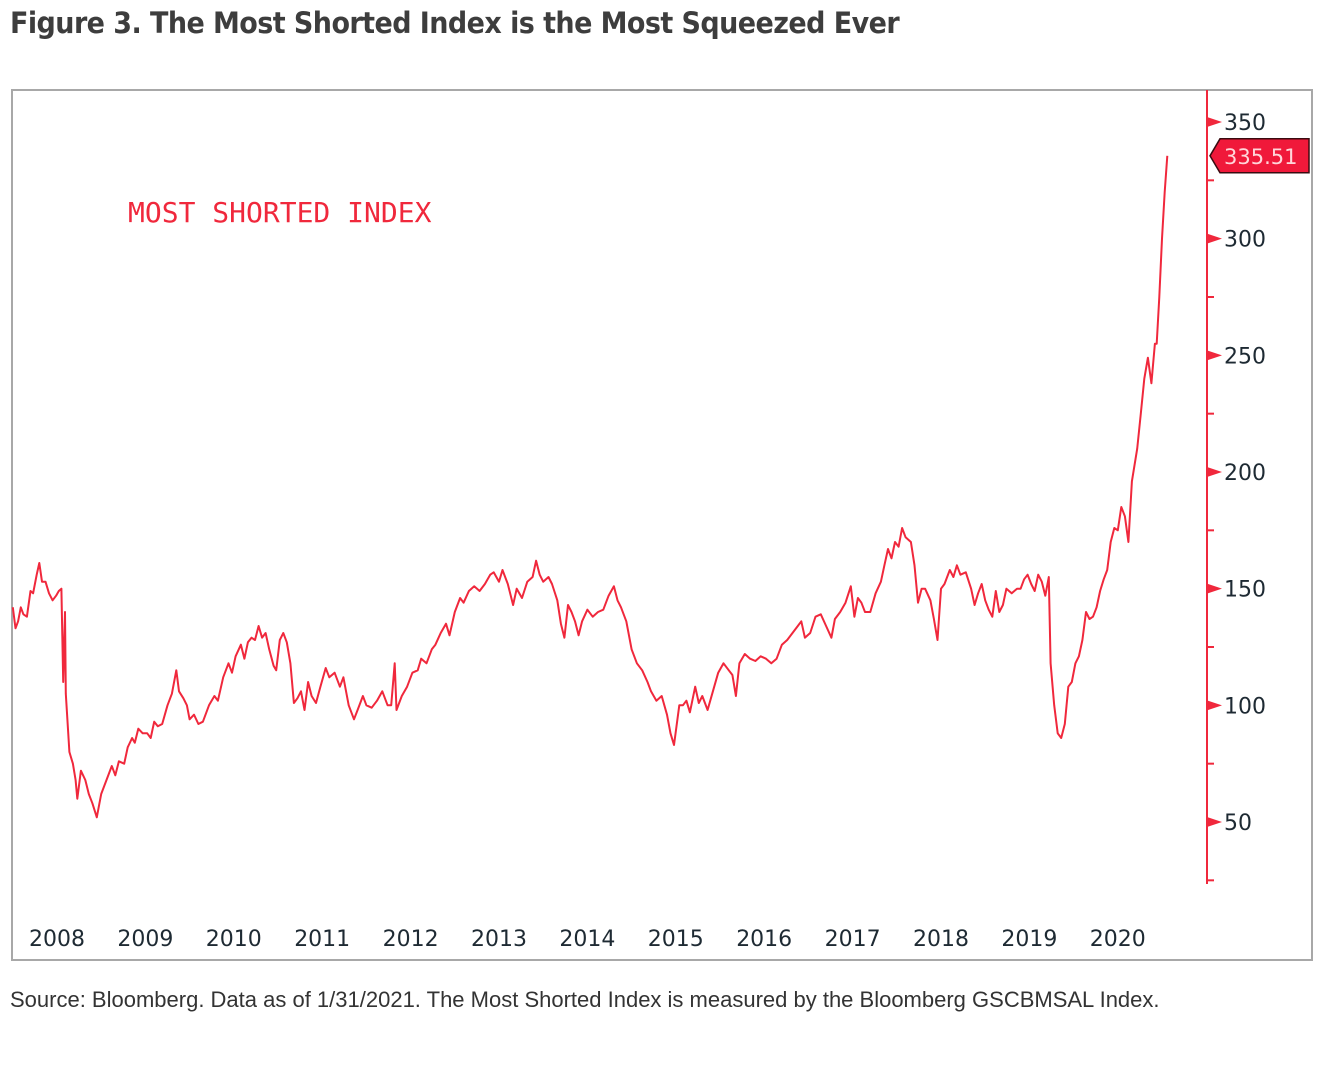 The height and width of the screenshot is (1070, 1326). Describe the element at coordinates (1245, 240) in the screenshot. I see `y-tick-label: 300` at that location.